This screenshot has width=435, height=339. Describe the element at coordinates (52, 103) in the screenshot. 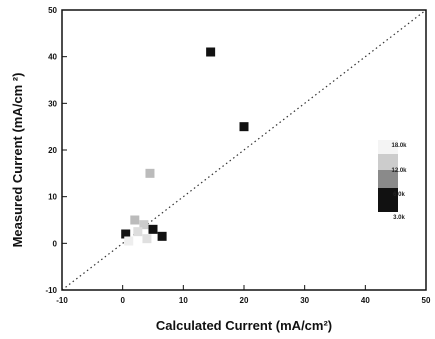

I see `y-tick-label: 30` at that location.